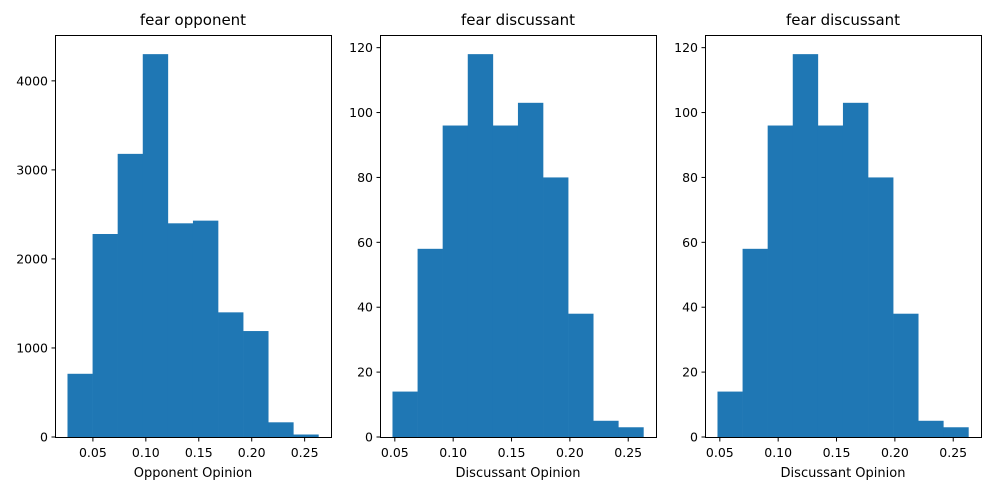  I want to click on y-tick-label: 4000, so click(32, 80).